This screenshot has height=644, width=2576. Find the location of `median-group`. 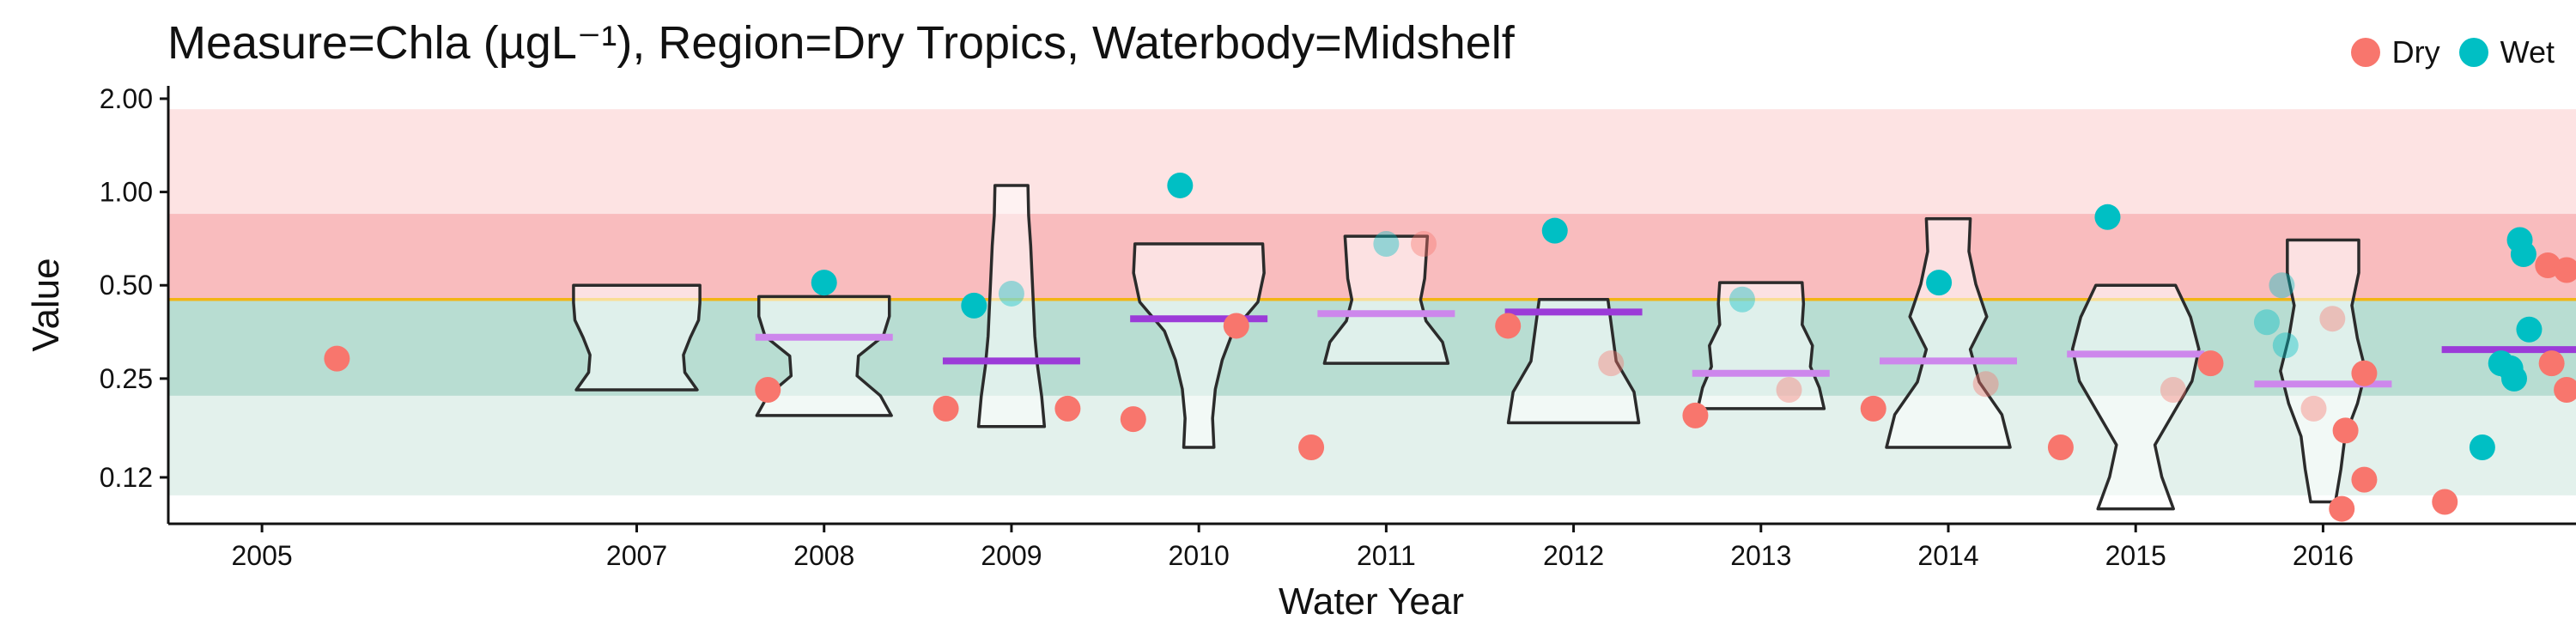

median-group is located at coordinates (1665, 348).